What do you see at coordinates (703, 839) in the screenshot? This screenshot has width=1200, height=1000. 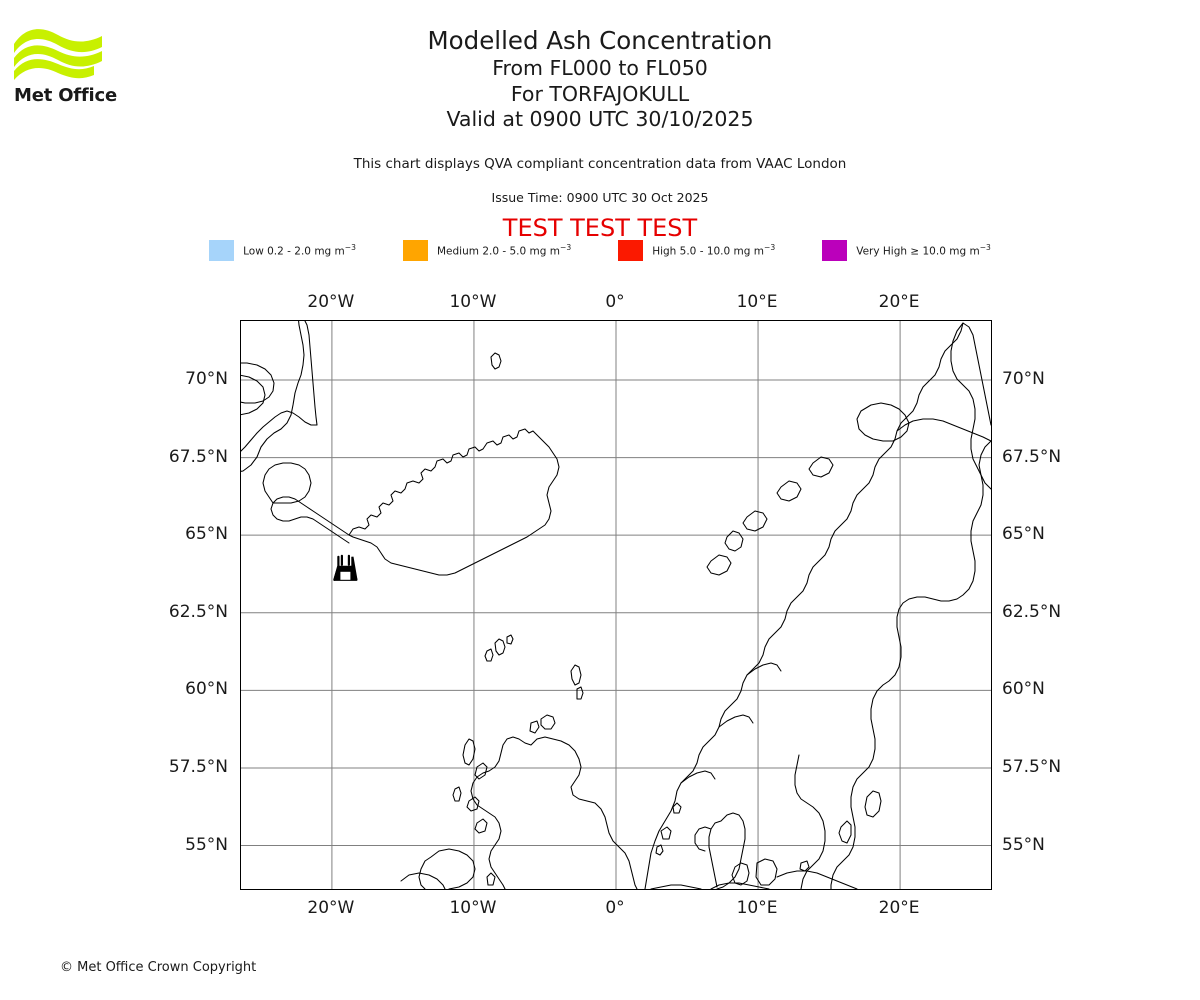 I see `coast-denmark-north` at bounding box center [703, 839].